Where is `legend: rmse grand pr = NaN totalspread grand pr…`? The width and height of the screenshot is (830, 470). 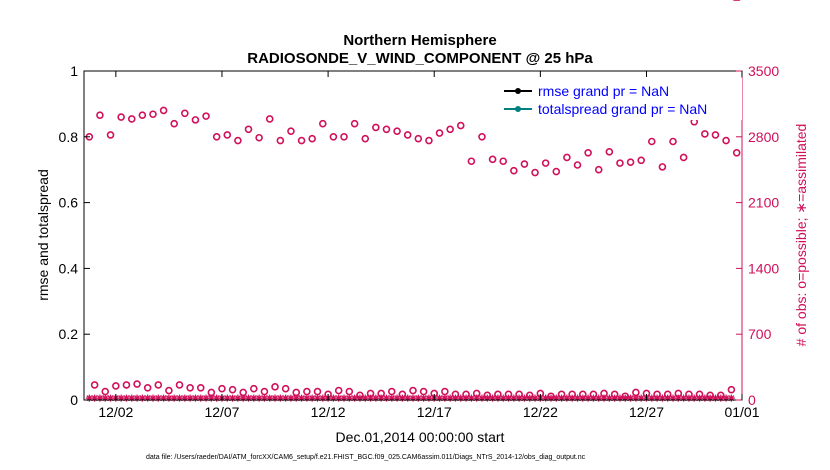
legend: rmse grand pr = NaN totalspread grand pr… is located at coordinates (621, 99).